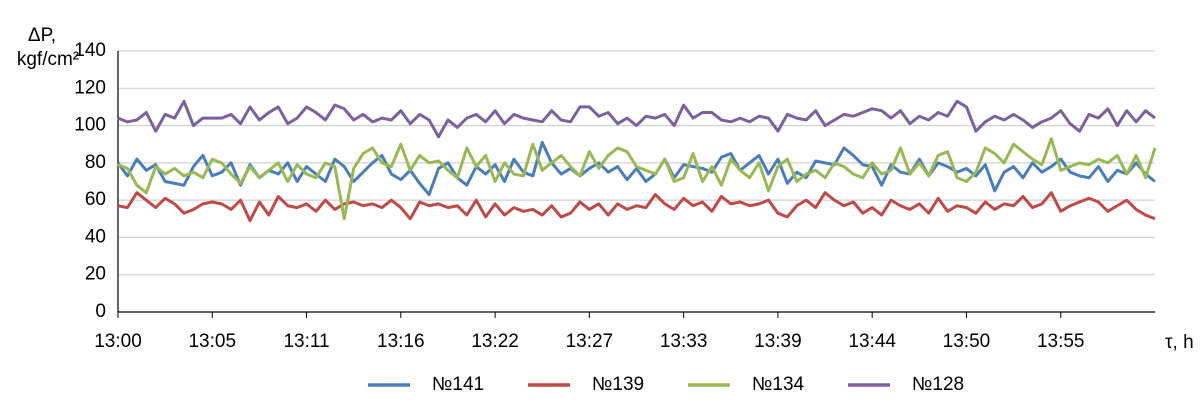 The height and width of the screenshot is (418, 1200). Describe the element at coordinates (95, 162) in the screenshot. I see `y-tick-label: 80` at that location.